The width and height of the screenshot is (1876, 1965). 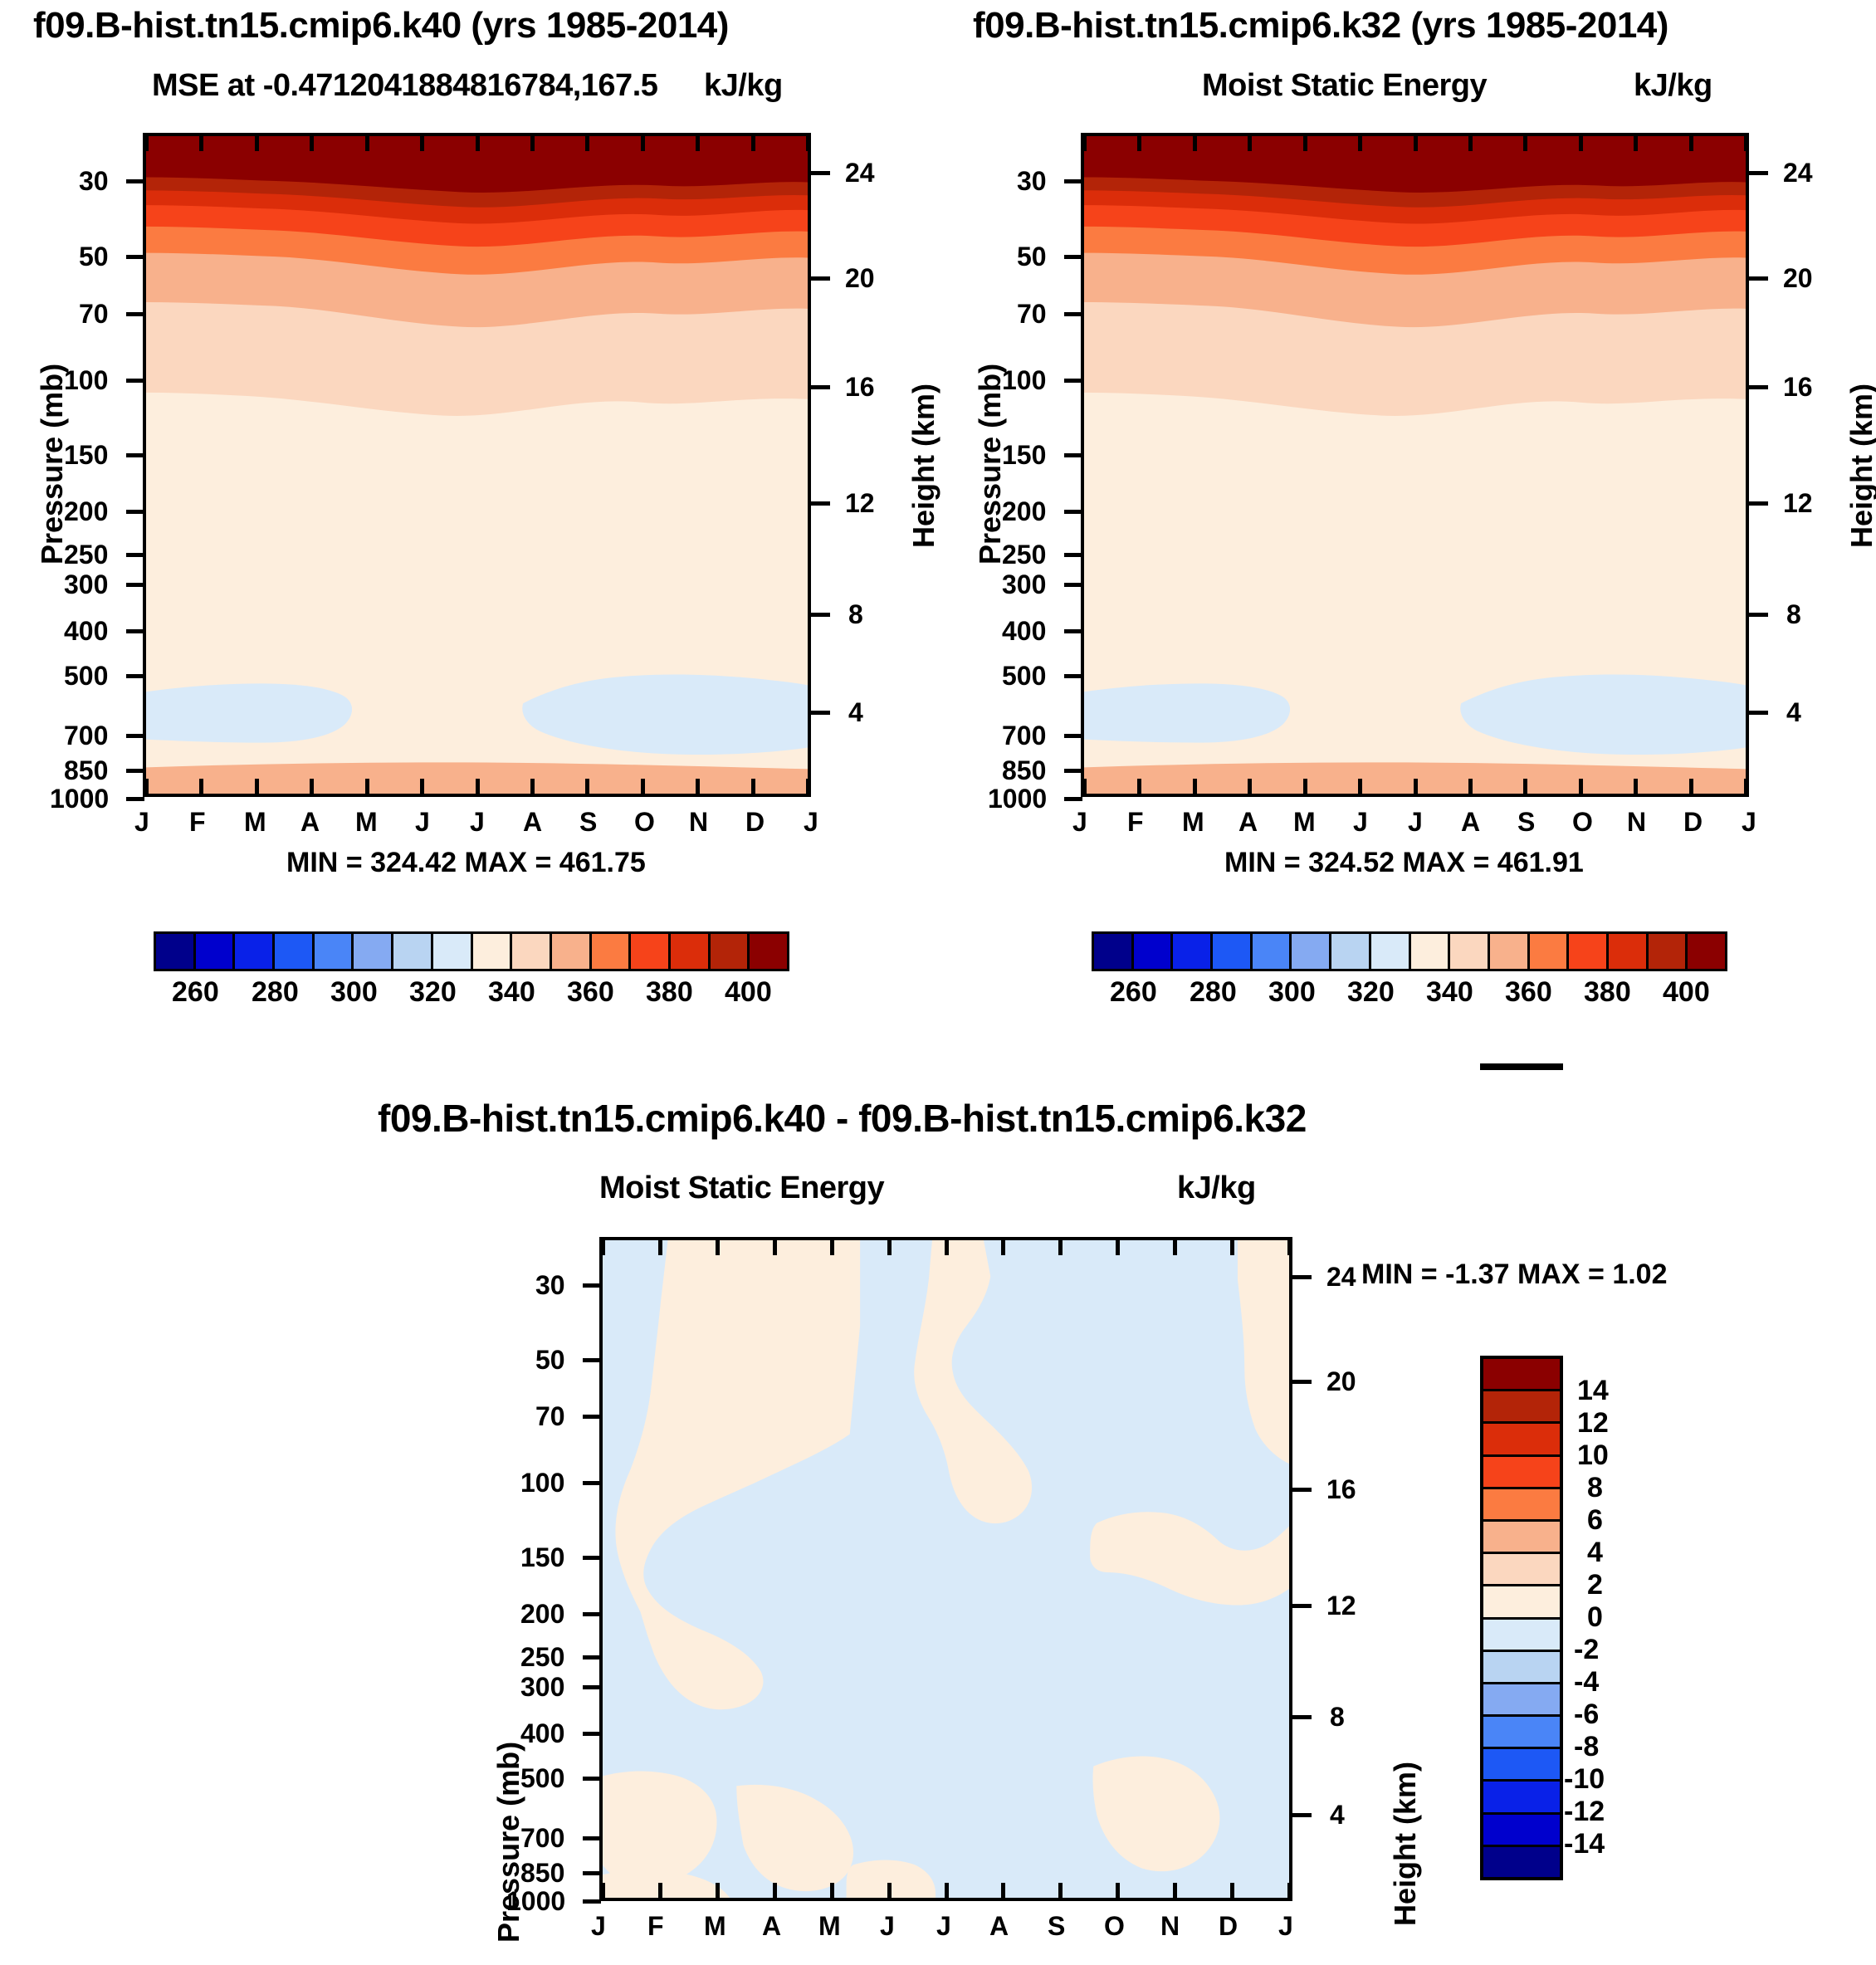 What do you see at coordinates (1216, 1188) in the screenshot?
I see `panel-difference-units: kJ/kg` at bounding box center [1216, 1188].